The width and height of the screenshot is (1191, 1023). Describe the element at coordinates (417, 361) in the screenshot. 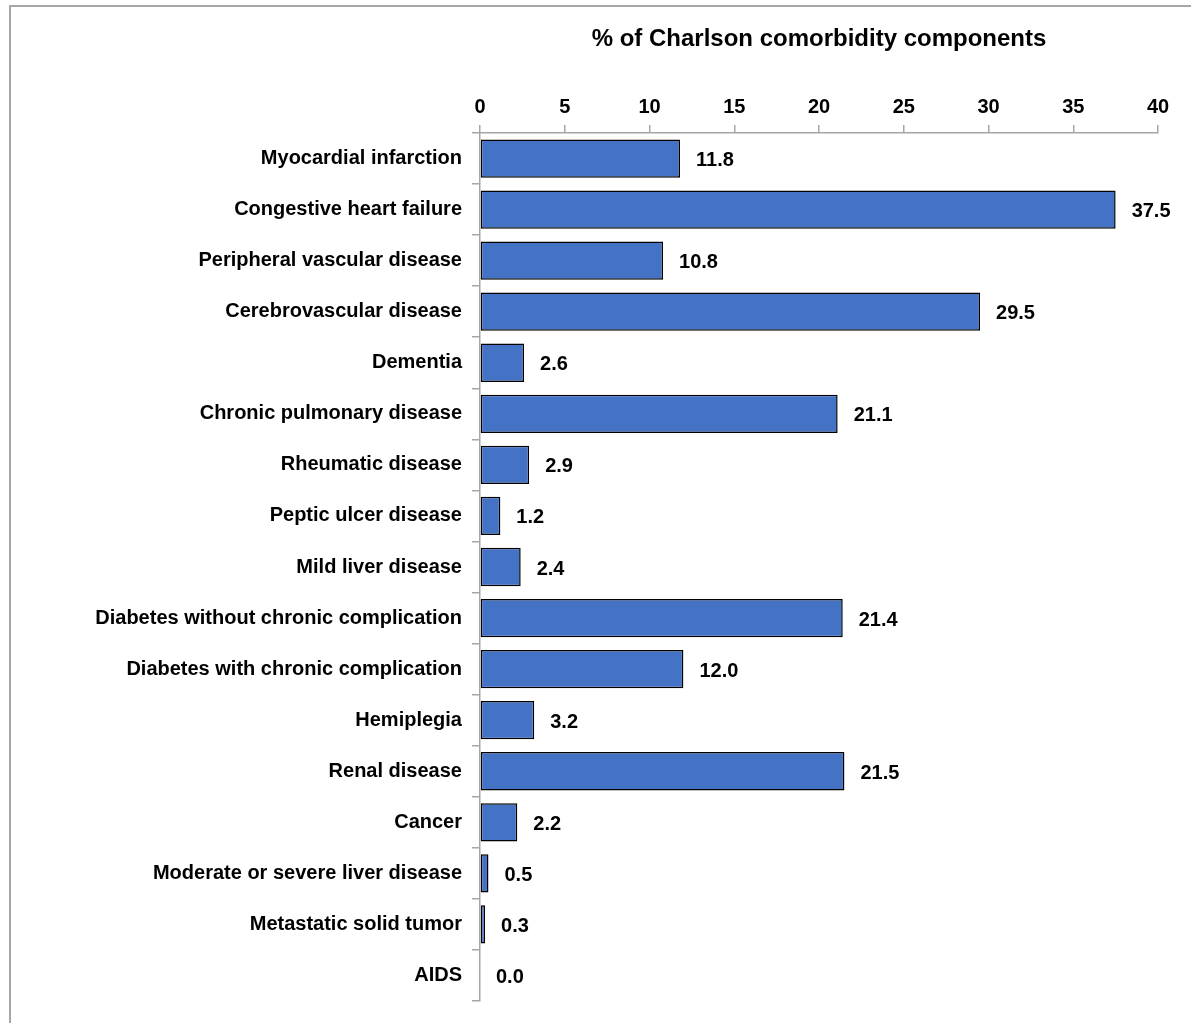

I see `y-tick-label: Dementia` at that location.